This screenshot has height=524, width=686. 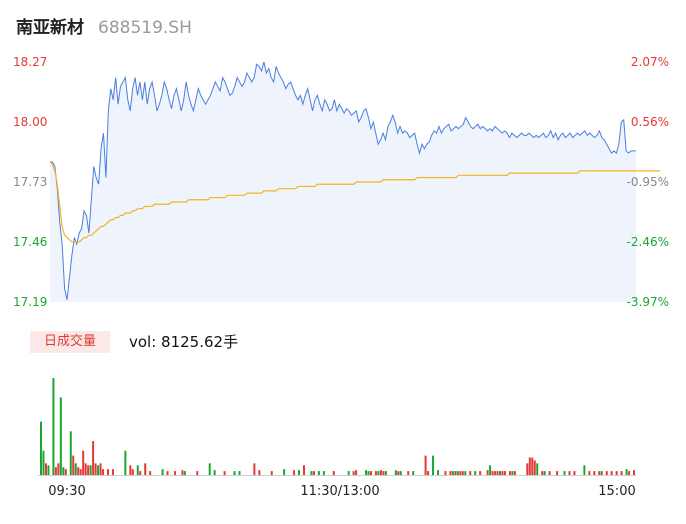 What do you see at coordinates (648, 302) in the screenshot?
I see `y-right-tick-label: -3.97%` at bounding box center [648, 302].